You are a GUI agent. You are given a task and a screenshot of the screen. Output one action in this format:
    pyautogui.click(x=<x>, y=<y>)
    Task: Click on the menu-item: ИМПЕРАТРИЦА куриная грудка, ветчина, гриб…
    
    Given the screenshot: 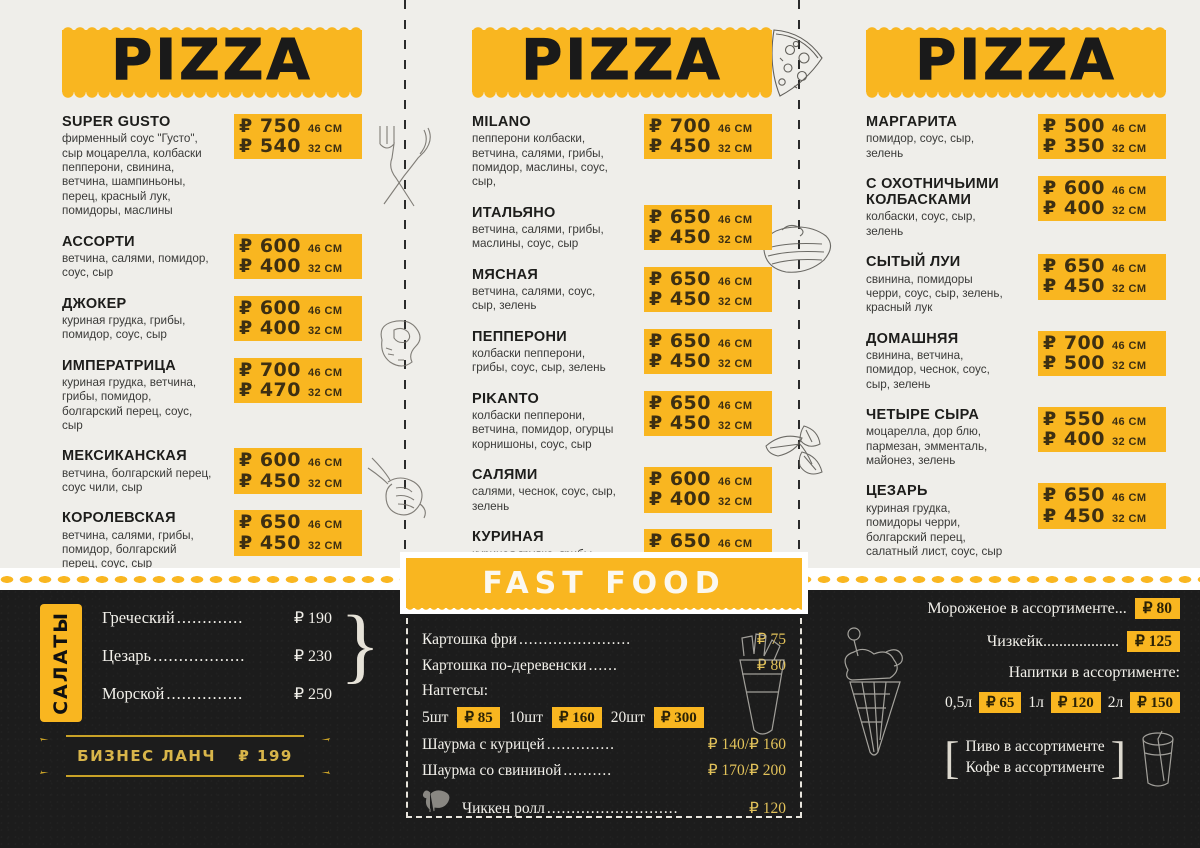 What is the action you would take?
    pyautogui.click(x=212, y=395)
    